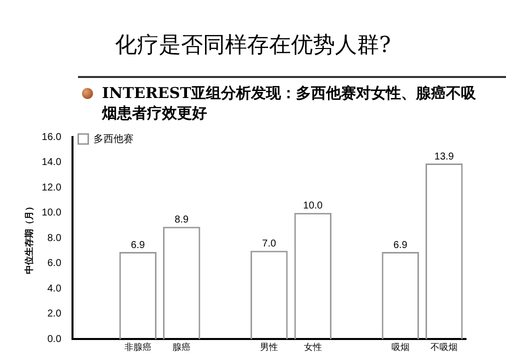  What do you see at coordinates (313, 206) in the screenshot?
I see `data-label: 10.0` at bounding box center [313, 206].